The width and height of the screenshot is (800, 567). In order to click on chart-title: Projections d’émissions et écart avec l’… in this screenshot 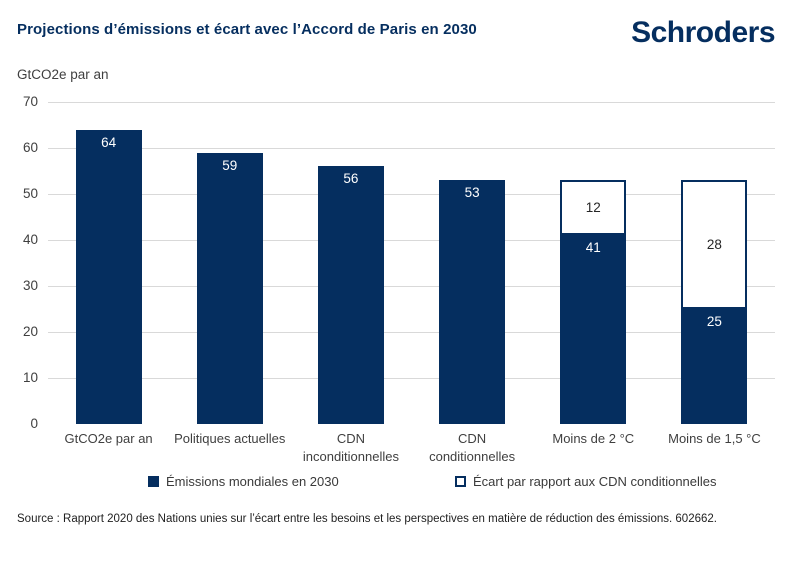, I will do `click(247, 29)`.